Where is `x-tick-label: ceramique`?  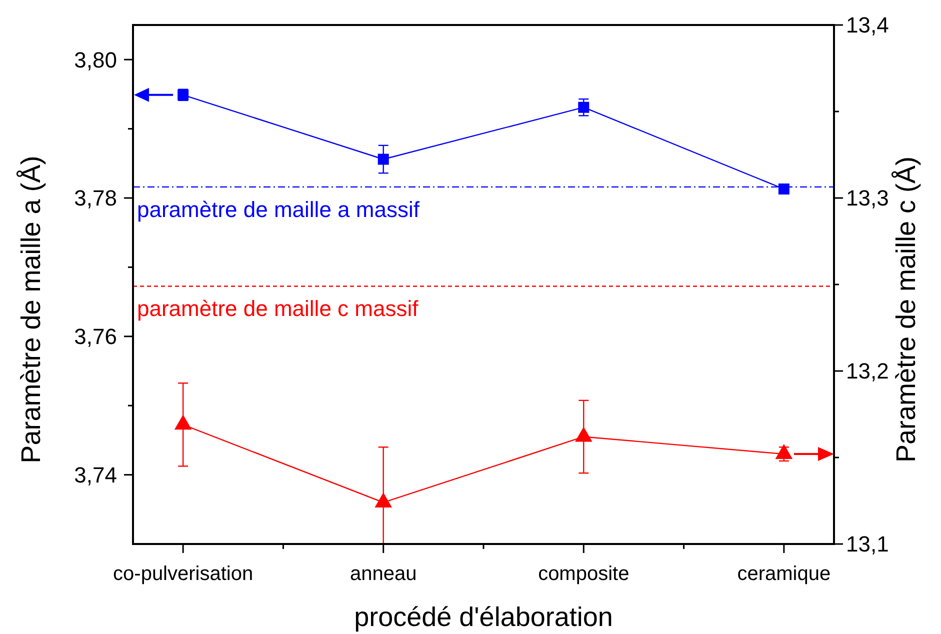 x-tick-label: ceramique is located at coordinates (784, 574).